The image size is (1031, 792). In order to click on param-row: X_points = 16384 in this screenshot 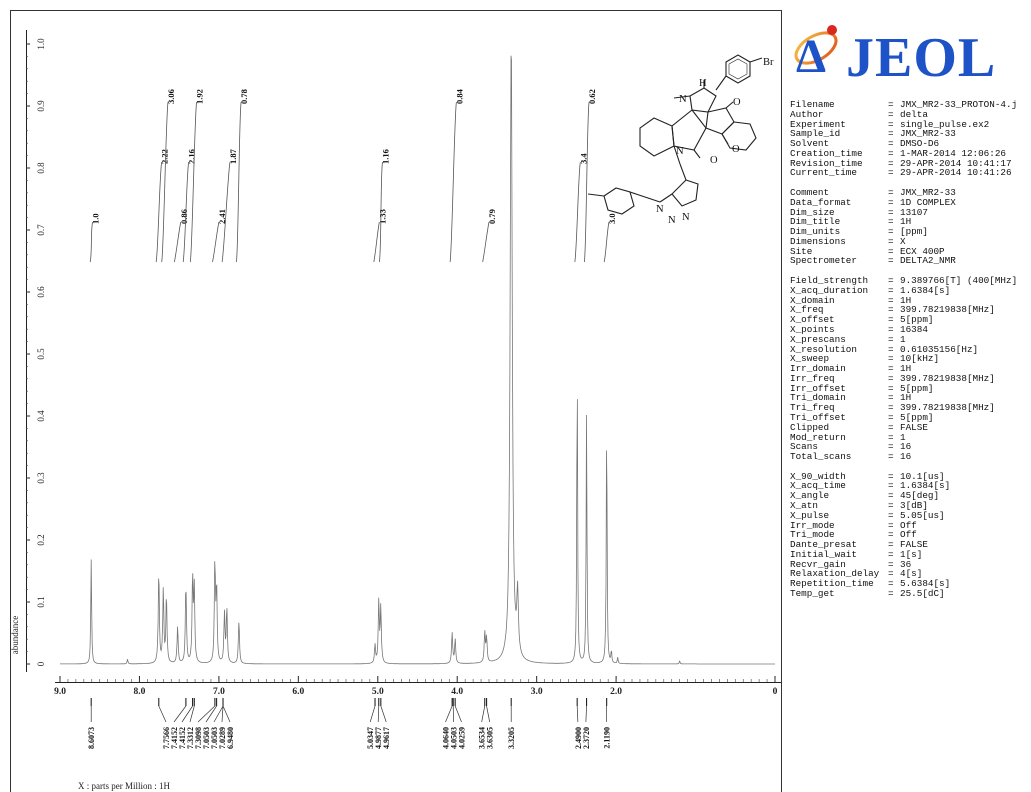, I will do `click(903, 330)`.